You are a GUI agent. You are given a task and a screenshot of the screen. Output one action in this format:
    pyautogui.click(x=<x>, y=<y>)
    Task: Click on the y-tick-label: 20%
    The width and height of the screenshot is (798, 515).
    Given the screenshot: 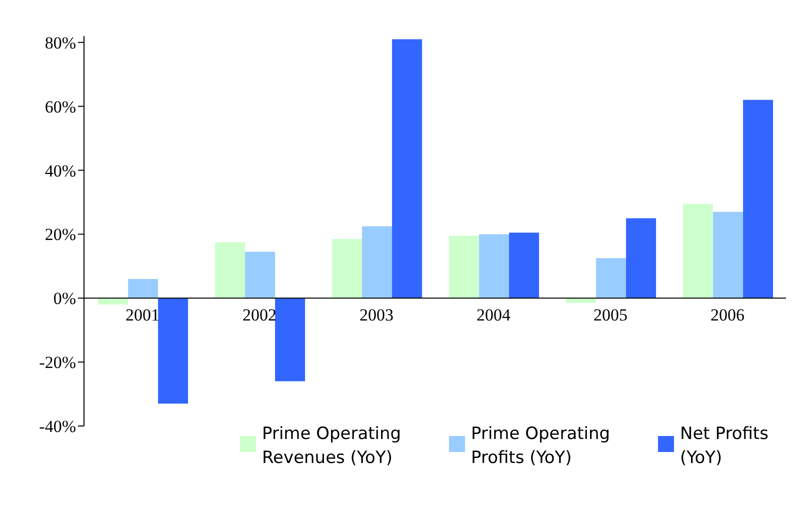 What is the action you would take?
    pyautogui.click(x=60, y=234)
    